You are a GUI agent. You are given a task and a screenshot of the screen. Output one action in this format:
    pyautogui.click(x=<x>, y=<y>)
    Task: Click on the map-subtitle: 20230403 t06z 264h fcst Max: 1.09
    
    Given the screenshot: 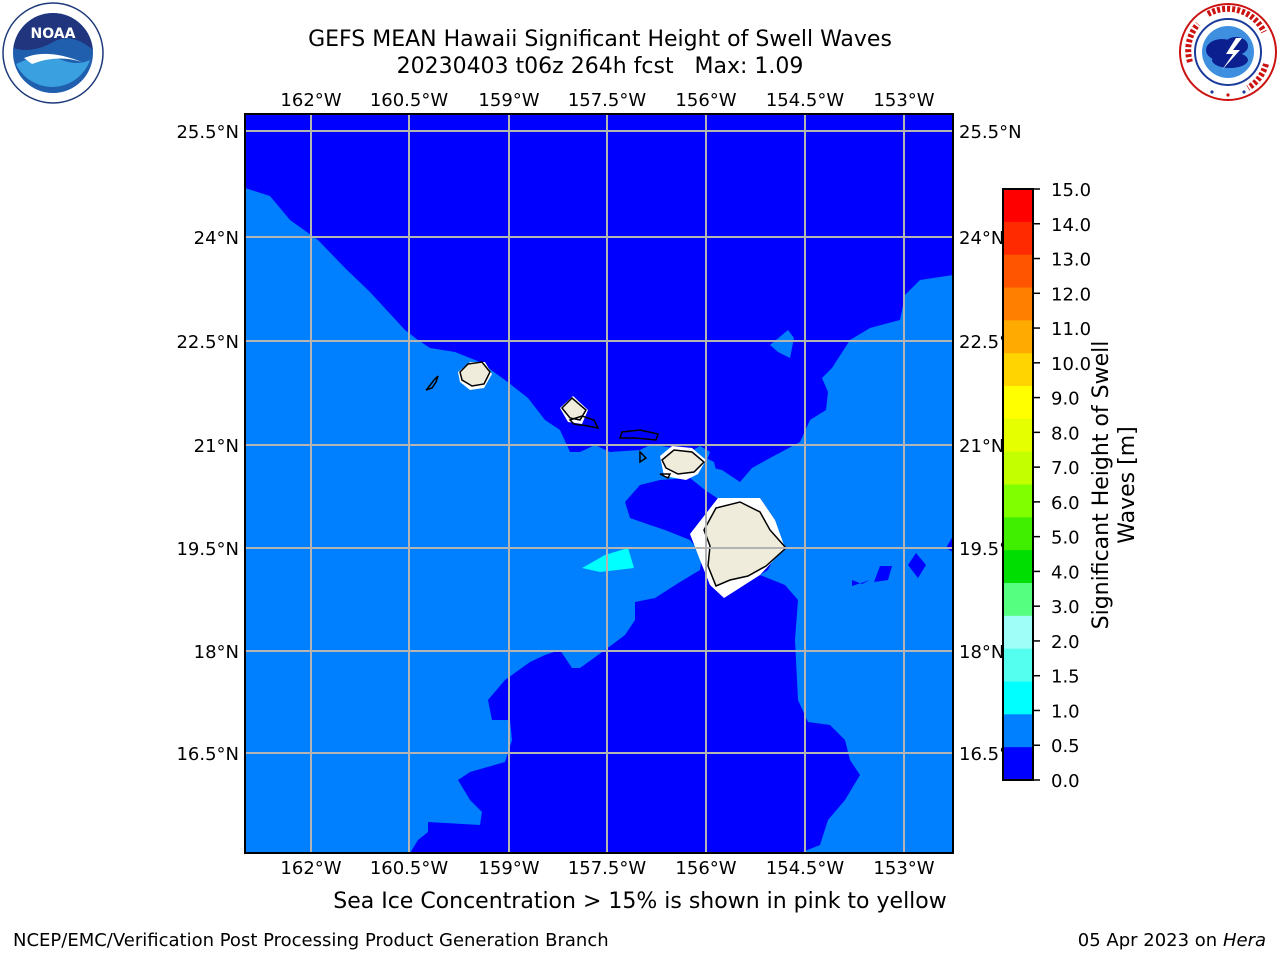 What is the action you would take?
    pyautogui.click(x=600, y=66)
    